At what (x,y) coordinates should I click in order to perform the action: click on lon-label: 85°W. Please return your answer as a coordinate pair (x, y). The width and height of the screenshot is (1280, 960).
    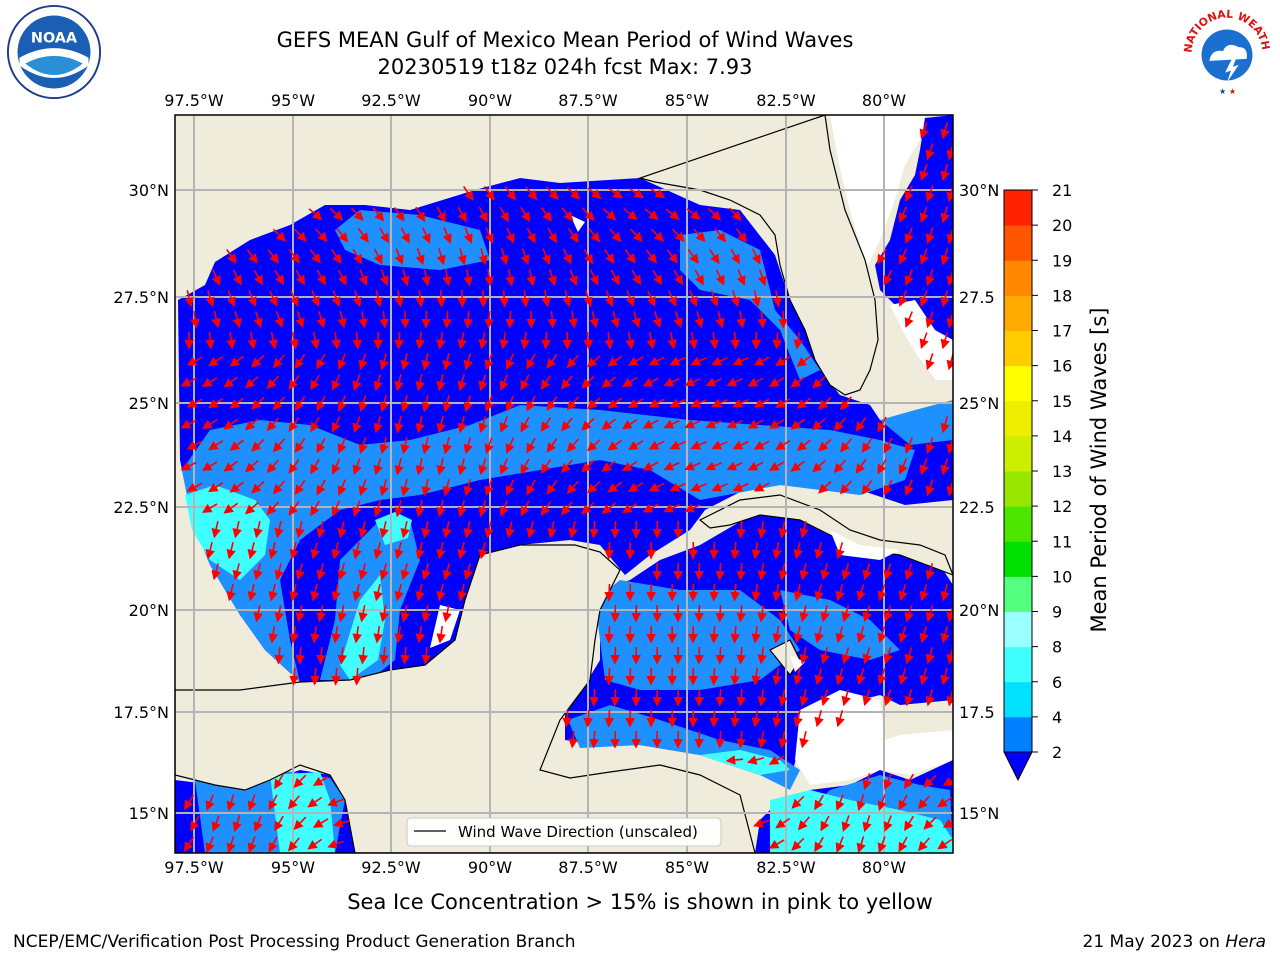
    Looking at the image, I should click on (687, 100).